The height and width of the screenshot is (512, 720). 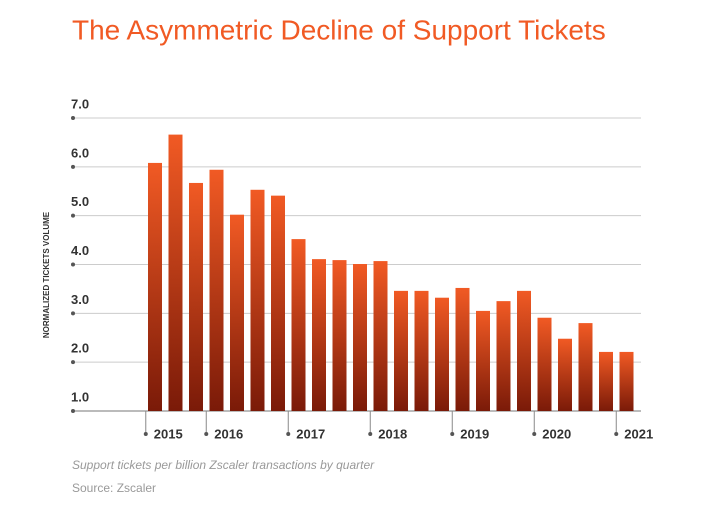 What do you see at coordinates (168, 433) in the screenshot?
I see `x-tick-label: 2015` at bounding box center [168, 433].